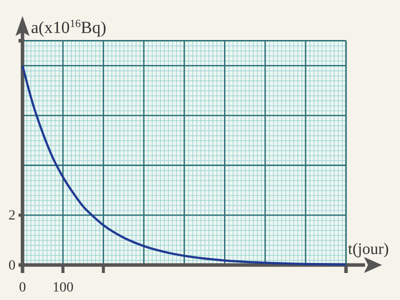 The width and height of the screenshot is (400, 300). What do you see at coordinates (368, 249) in the screenshot?
I see `x-axis-title: t(jour)` at bounding box center [368, 249].